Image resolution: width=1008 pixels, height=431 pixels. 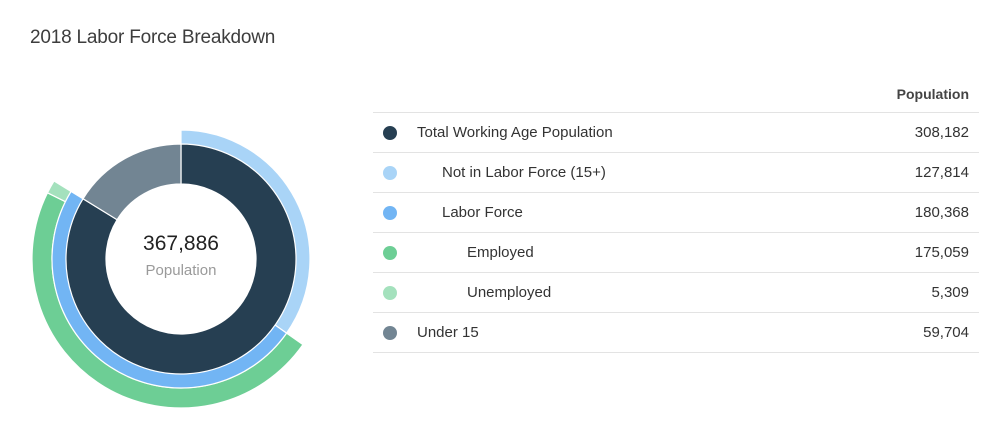 What do you see at coordinates (676, 253) in the screenshot?
I see `table-row: Employed 175,059` at bounding box center [676, 253].